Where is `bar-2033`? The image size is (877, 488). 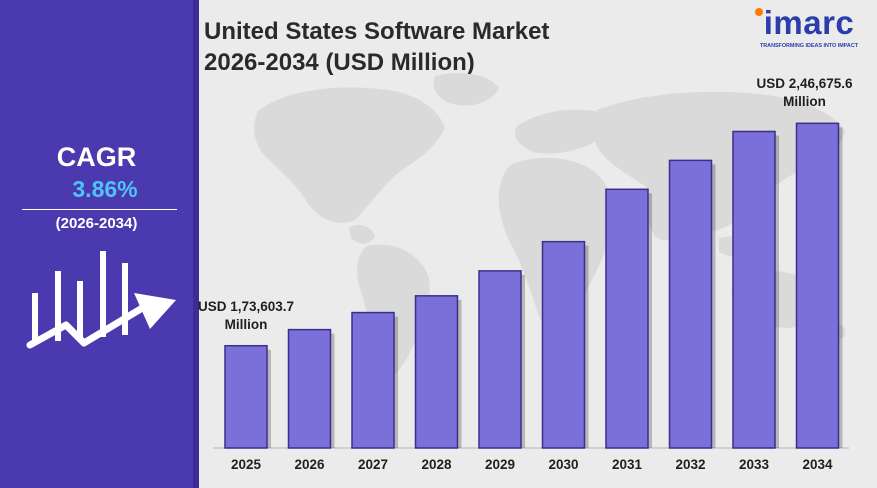 bar-2033 is located at coordinates (754, 289).